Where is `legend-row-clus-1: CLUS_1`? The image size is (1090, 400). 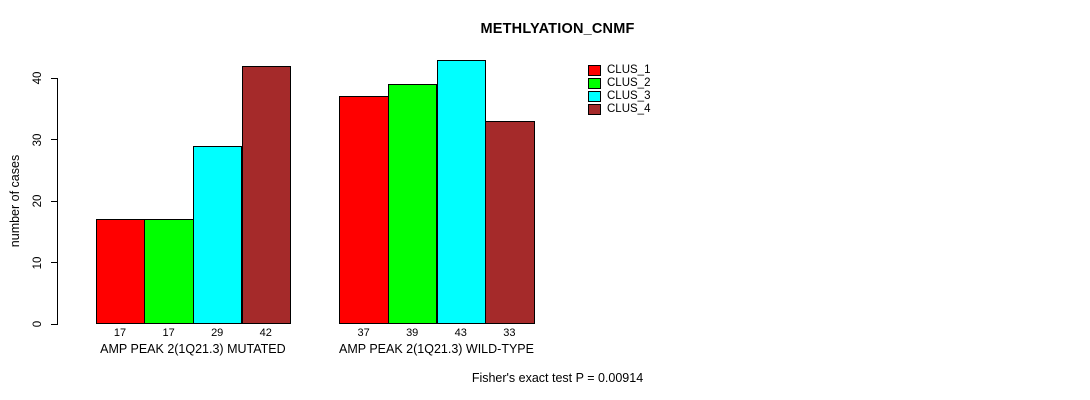 legend-row-clus-1: CLUS_1 is located at coordinates (619, 70).